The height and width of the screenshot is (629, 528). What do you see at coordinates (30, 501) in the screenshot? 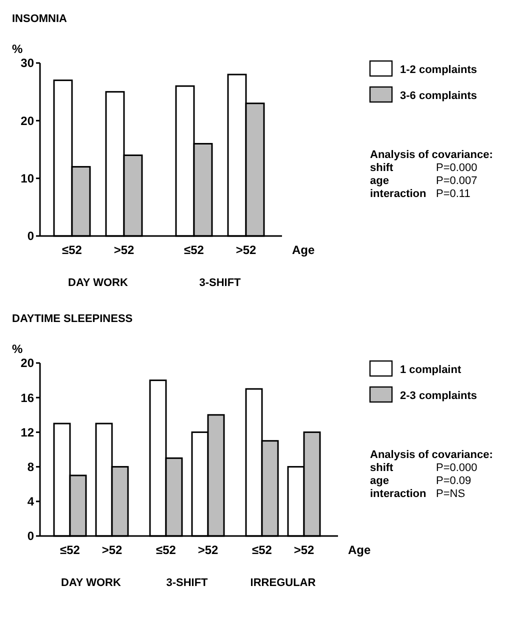
I see `y-tick-label: 4` at bounding box center [30, 501].